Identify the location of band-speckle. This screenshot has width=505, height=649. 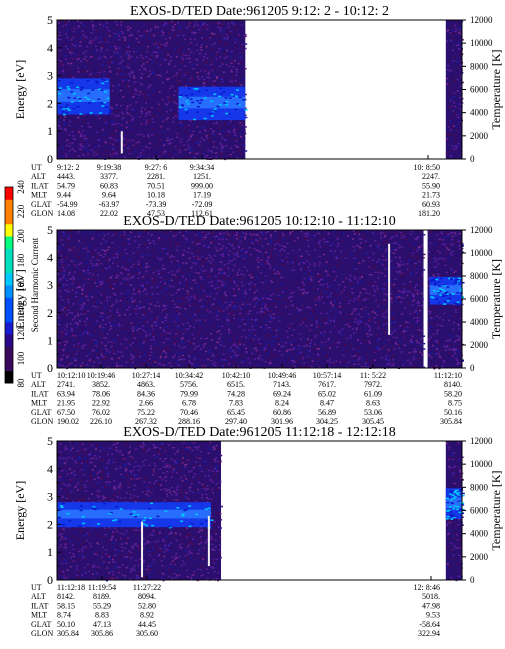
(446, 293).